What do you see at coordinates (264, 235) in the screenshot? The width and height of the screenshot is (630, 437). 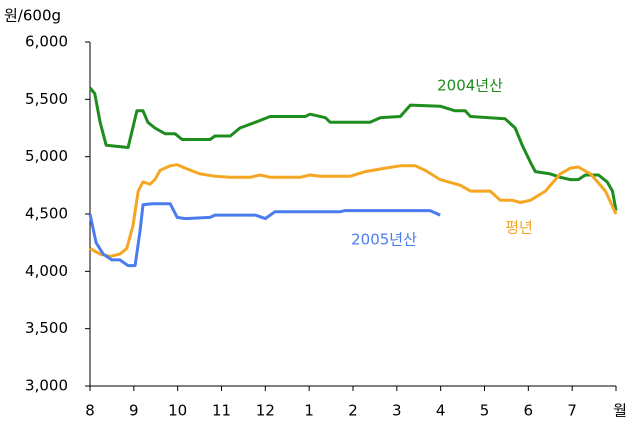 I see `series-line` at bounding box center [264, 235].